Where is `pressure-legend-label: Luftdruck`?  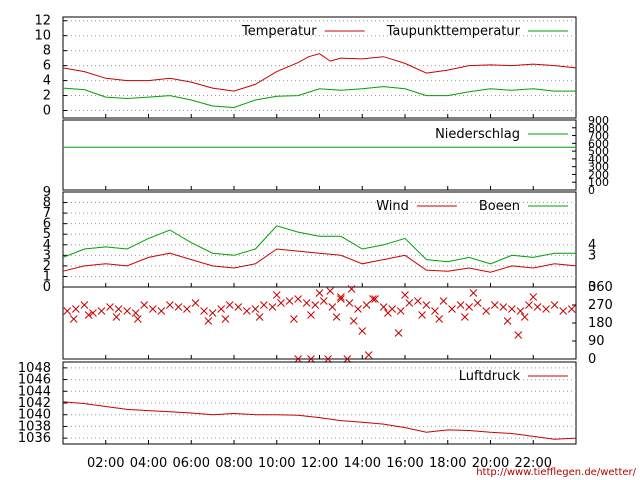 pressure-legend-label: Luftdruck is located at coordinates (490, 376).